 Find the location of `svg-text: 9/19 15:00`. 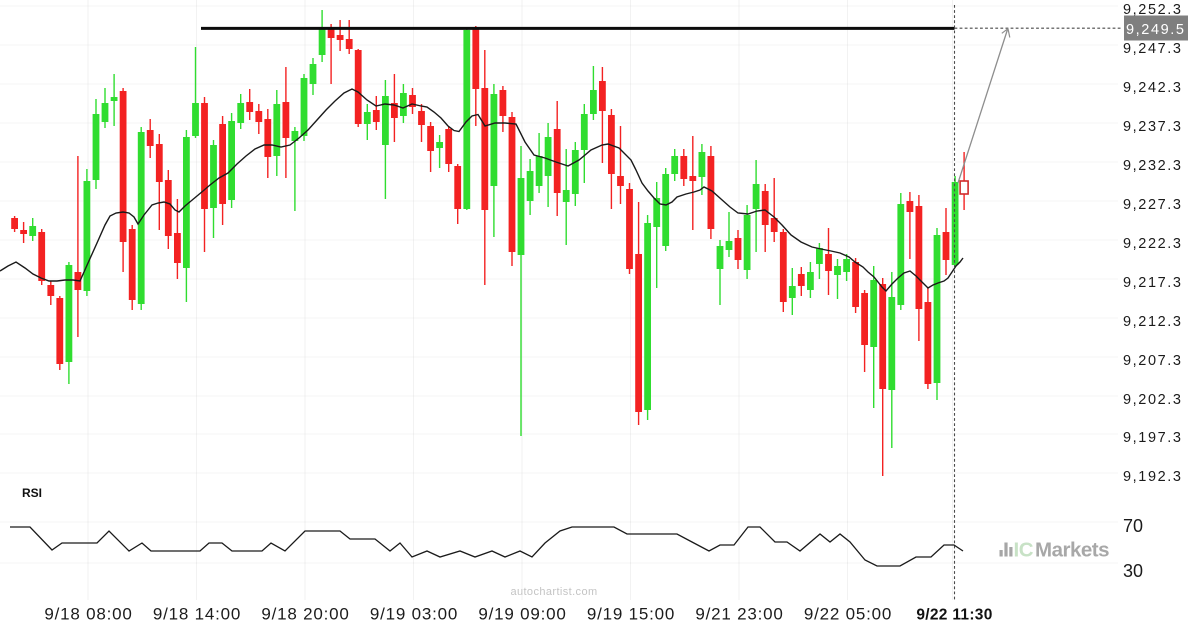

svg-text: 9/19 15:00 is located at coordinates (631, 614).